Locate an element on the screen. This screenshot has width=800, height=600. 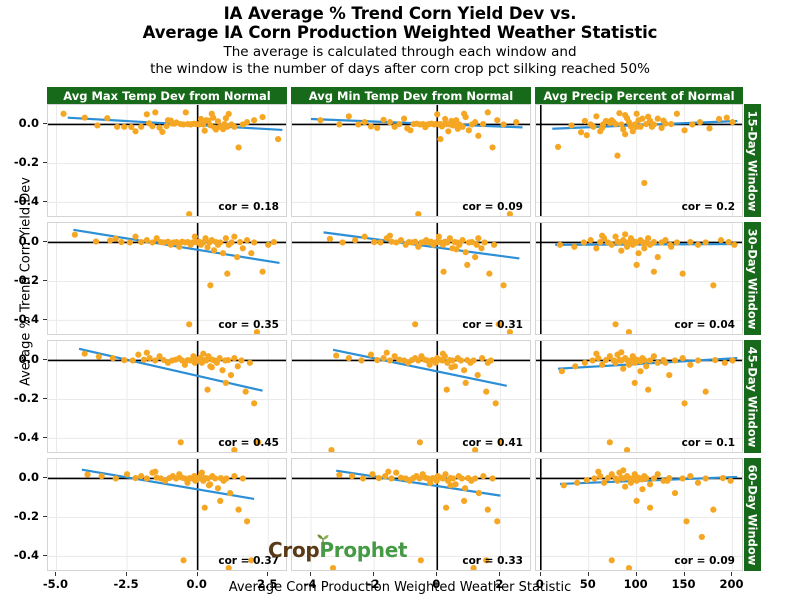
facet-panel-r3-c1 is located at coordinates (167, 396).